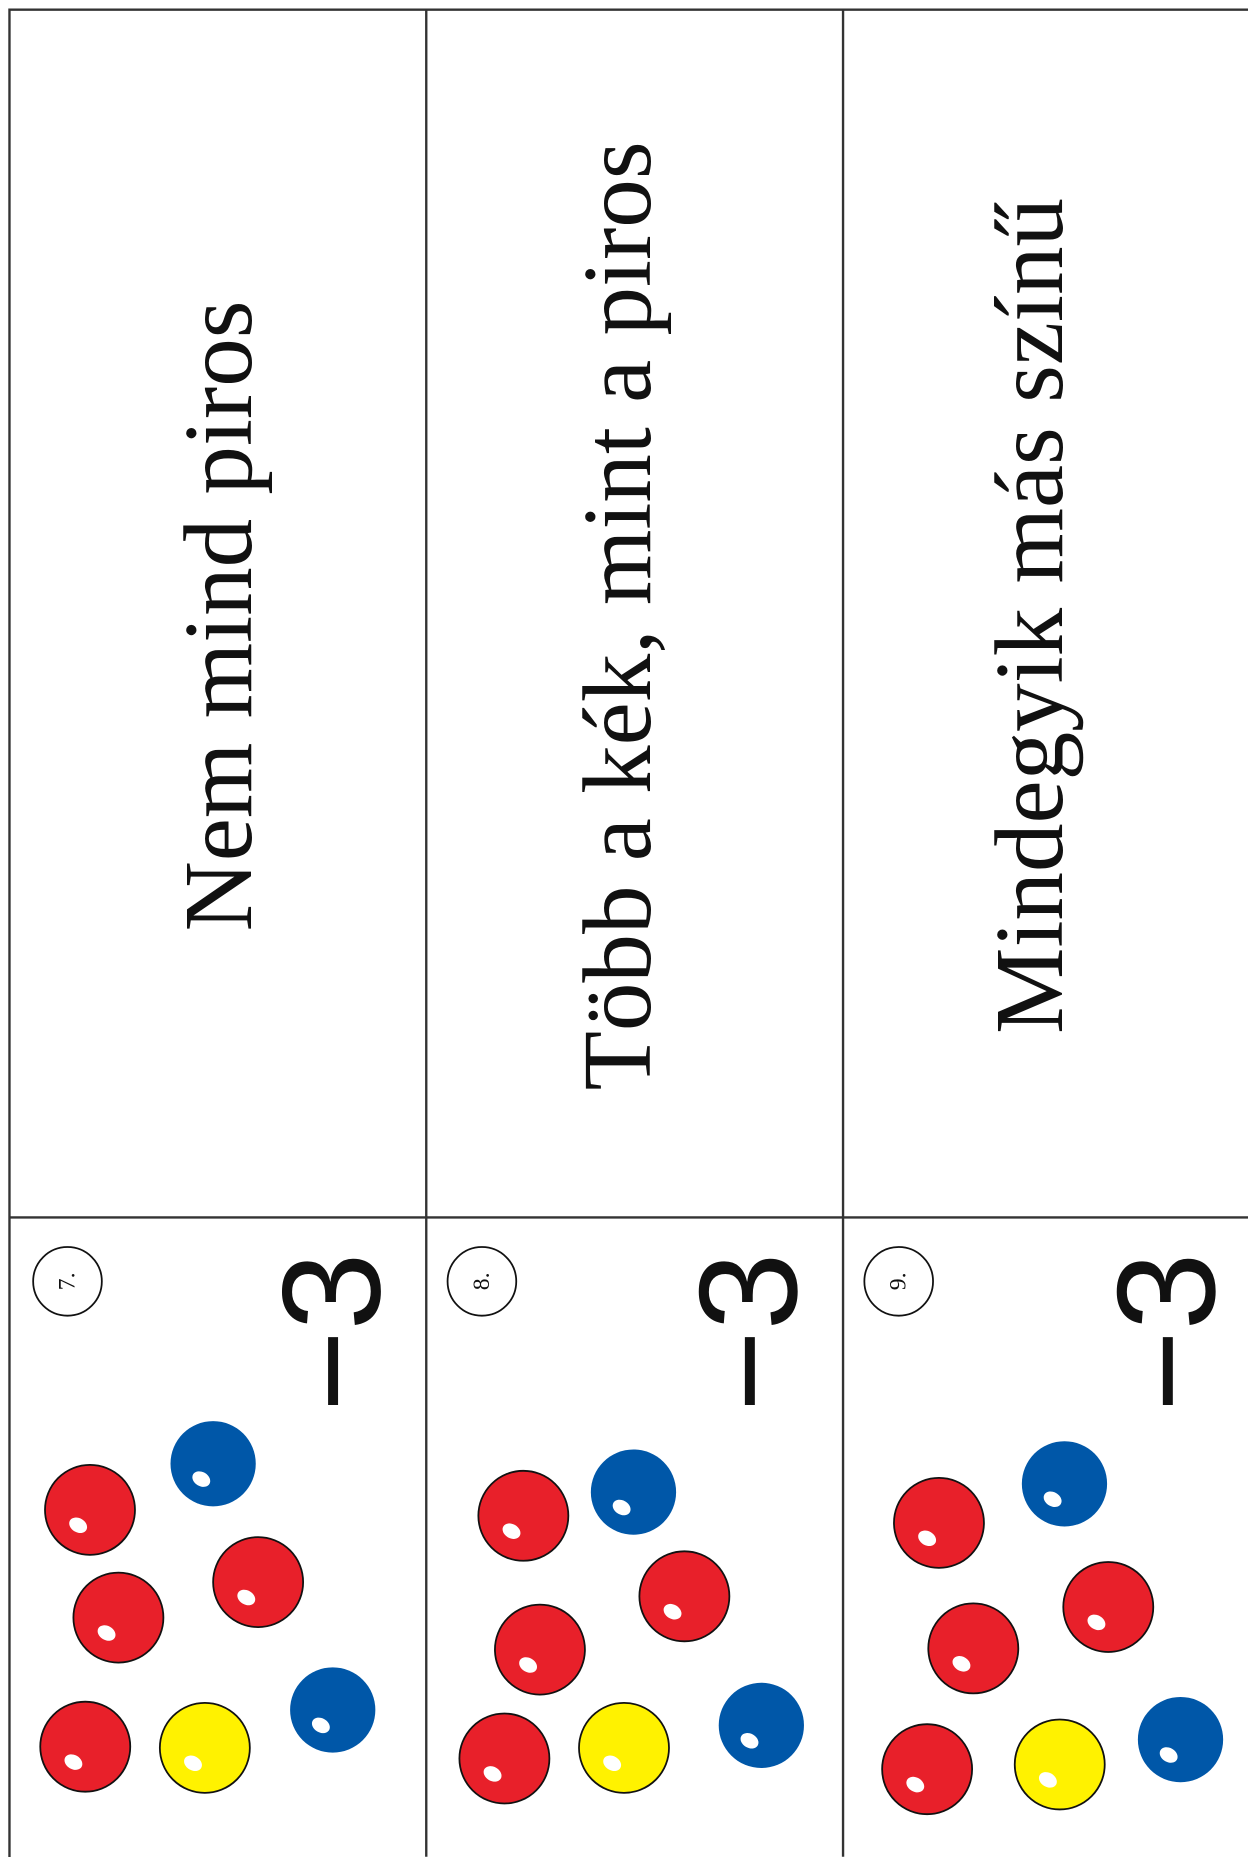 Image resolution: width=1248 pixels, height=1857 pixels. Describe the element at coordinates (618, 615) in the screenshot. I see `card-label: Több a kék, mint a piros` at that location.